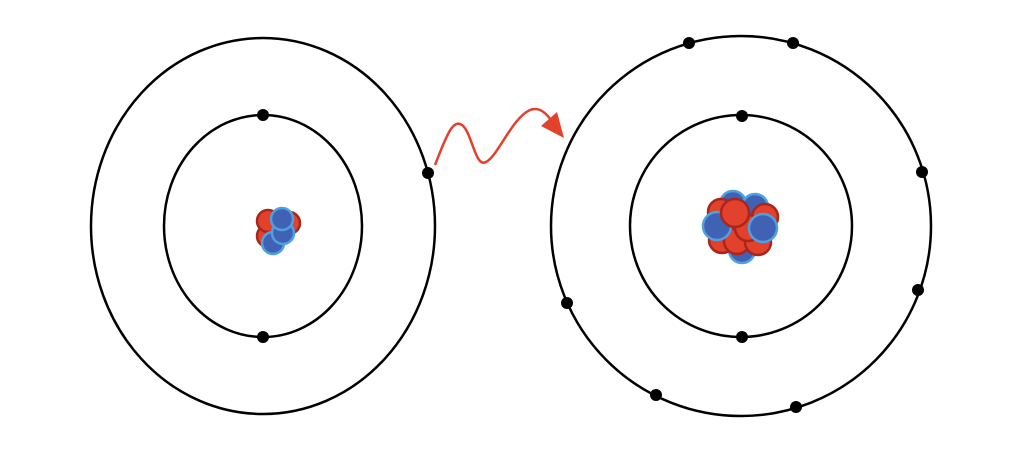 The height and width of the screenshot is (454, 1024). Describe the element at coordinates (493, 136) in the screenshot. I see `wavy-arrow-line` at that location.